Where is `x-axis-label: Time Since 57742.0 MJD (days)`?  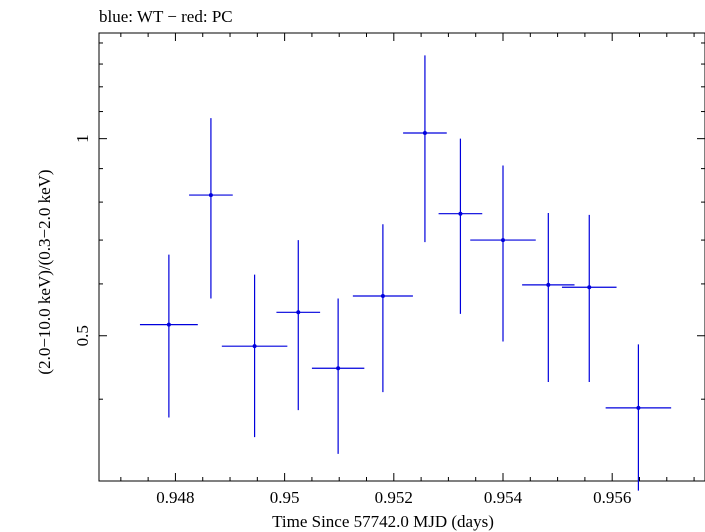 x-axis-label: Time Since 57742.0 MJD (days) is located at coordinates (383, 521).